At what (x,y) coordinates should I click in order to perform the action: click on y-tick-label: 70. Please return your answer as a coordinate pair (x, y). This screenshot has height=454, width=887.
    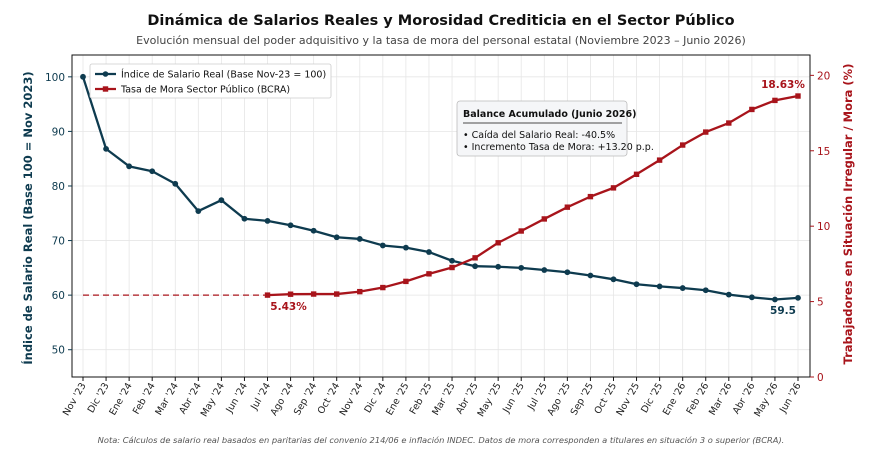
    Looking at the image, I should click on (58, 242).